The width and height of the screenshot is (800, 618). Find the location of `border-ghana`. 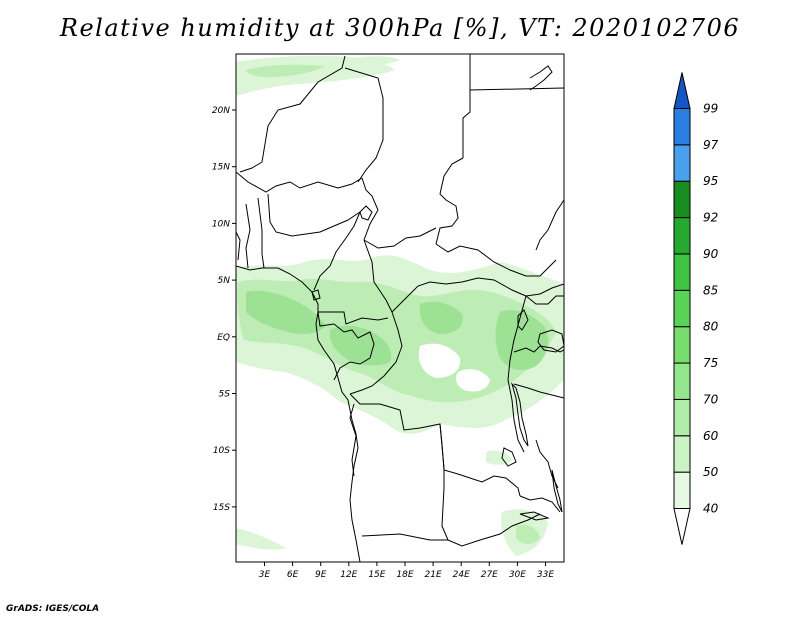

border-ghana is located at coordinates (238, 246).